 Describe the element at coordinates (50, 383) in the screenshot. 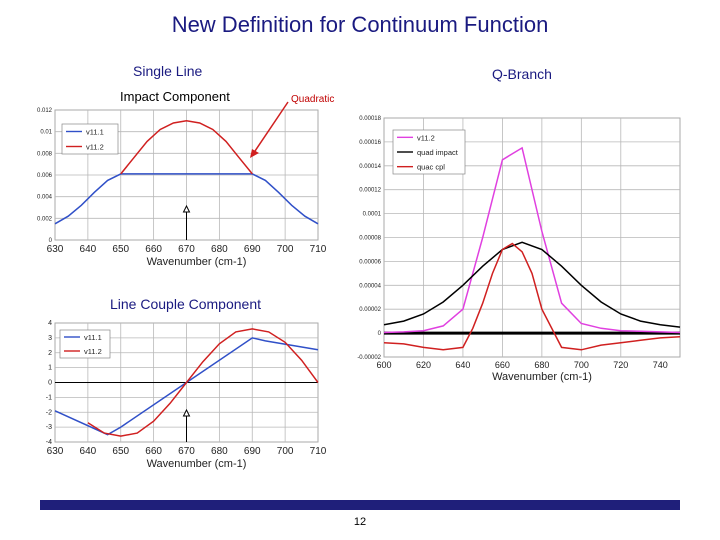

I see `couple-y-tick-label: 0` at that location.